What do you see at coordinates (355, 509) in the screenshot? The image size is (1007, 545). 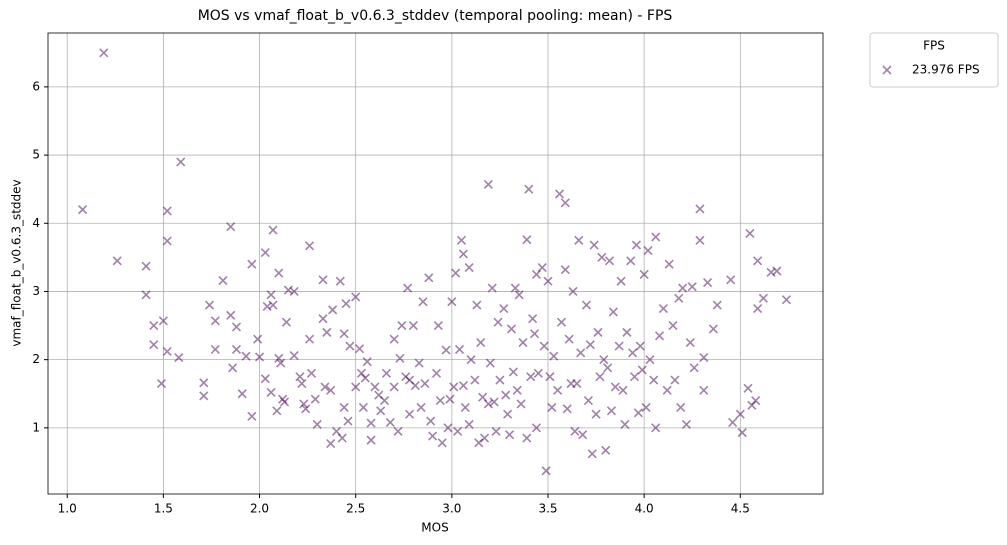 I see `x-tick-label: 2.5` at bounding box center [355, 509].